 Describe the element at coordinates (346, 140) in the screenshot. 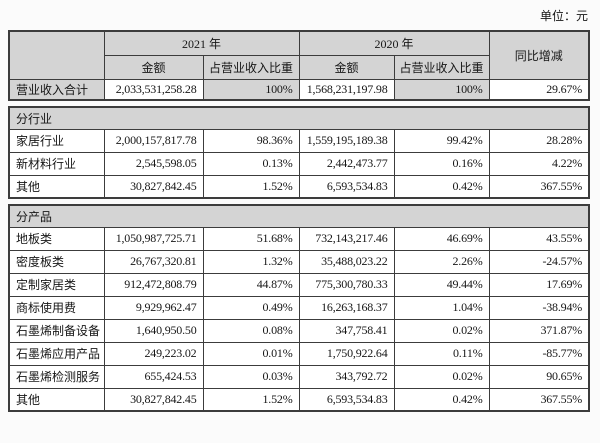

I see `amount-2020-cell: 1,559,195,189.38` at that location.